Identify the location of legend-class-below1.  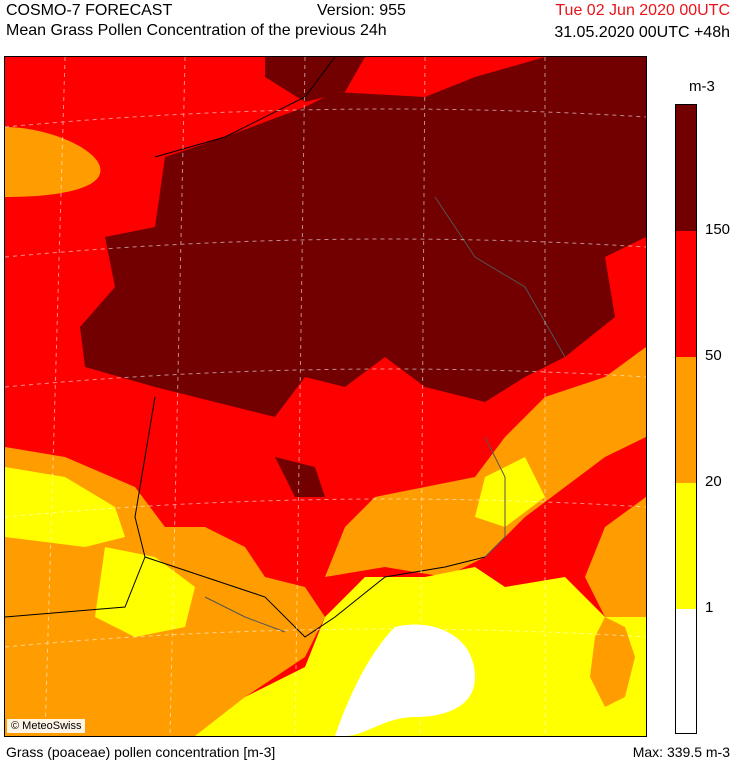
(686, 671).